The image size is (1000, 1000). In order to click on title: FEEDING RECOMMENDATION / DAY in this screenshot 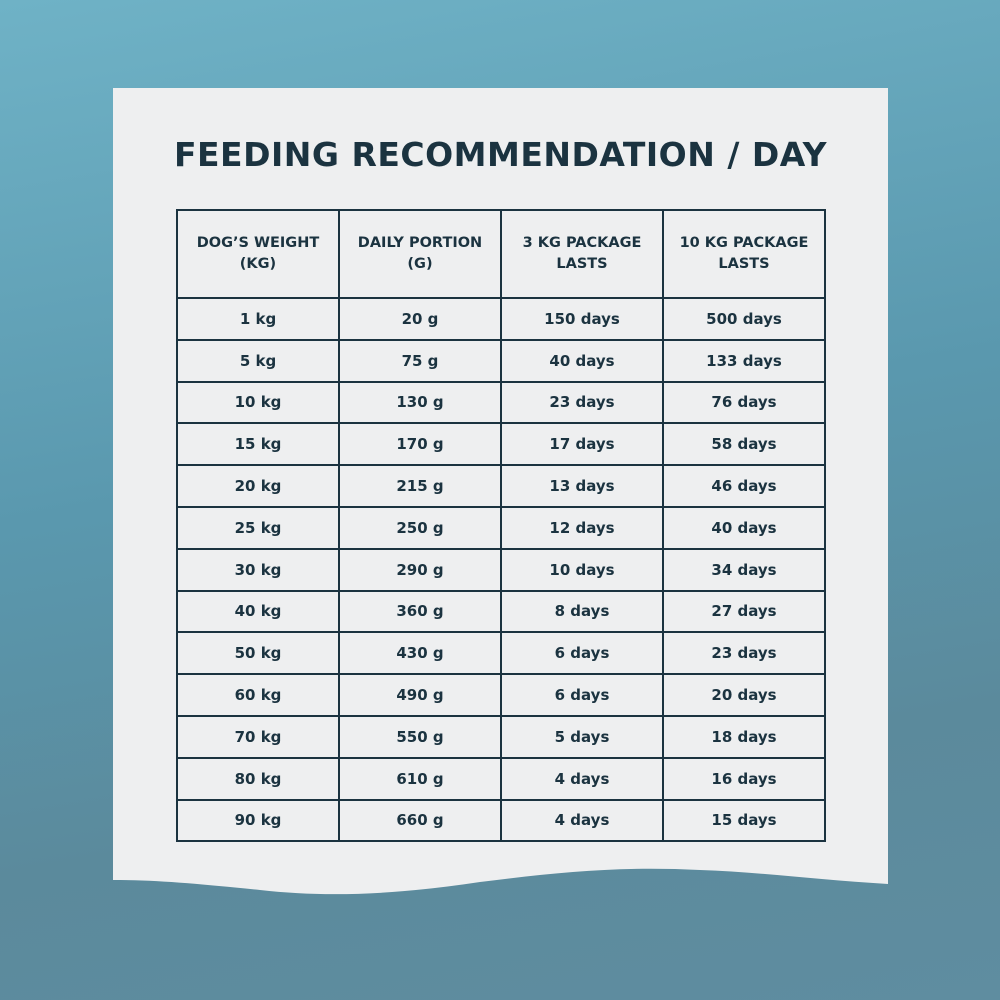, I will do `click(500, 154)`.